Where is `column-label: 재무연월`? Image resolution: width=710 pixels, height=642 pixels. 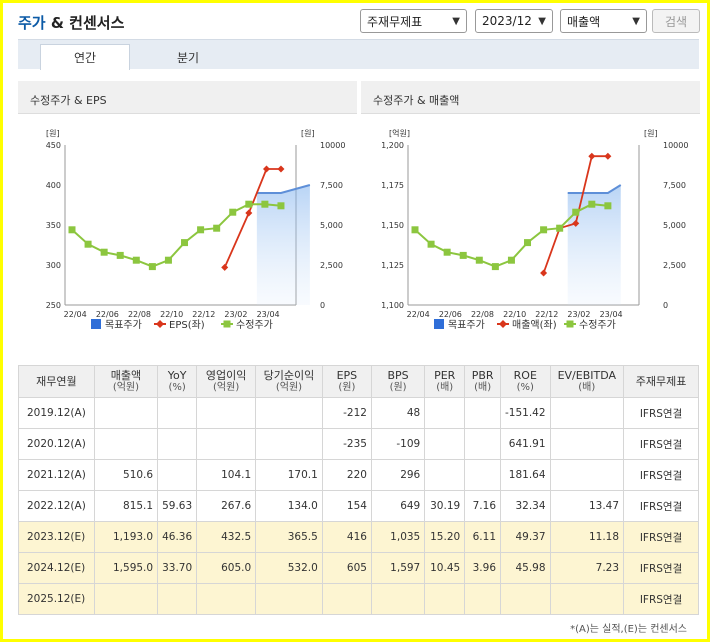
column-label: 재무연월 is located at coordinates (56, 381).